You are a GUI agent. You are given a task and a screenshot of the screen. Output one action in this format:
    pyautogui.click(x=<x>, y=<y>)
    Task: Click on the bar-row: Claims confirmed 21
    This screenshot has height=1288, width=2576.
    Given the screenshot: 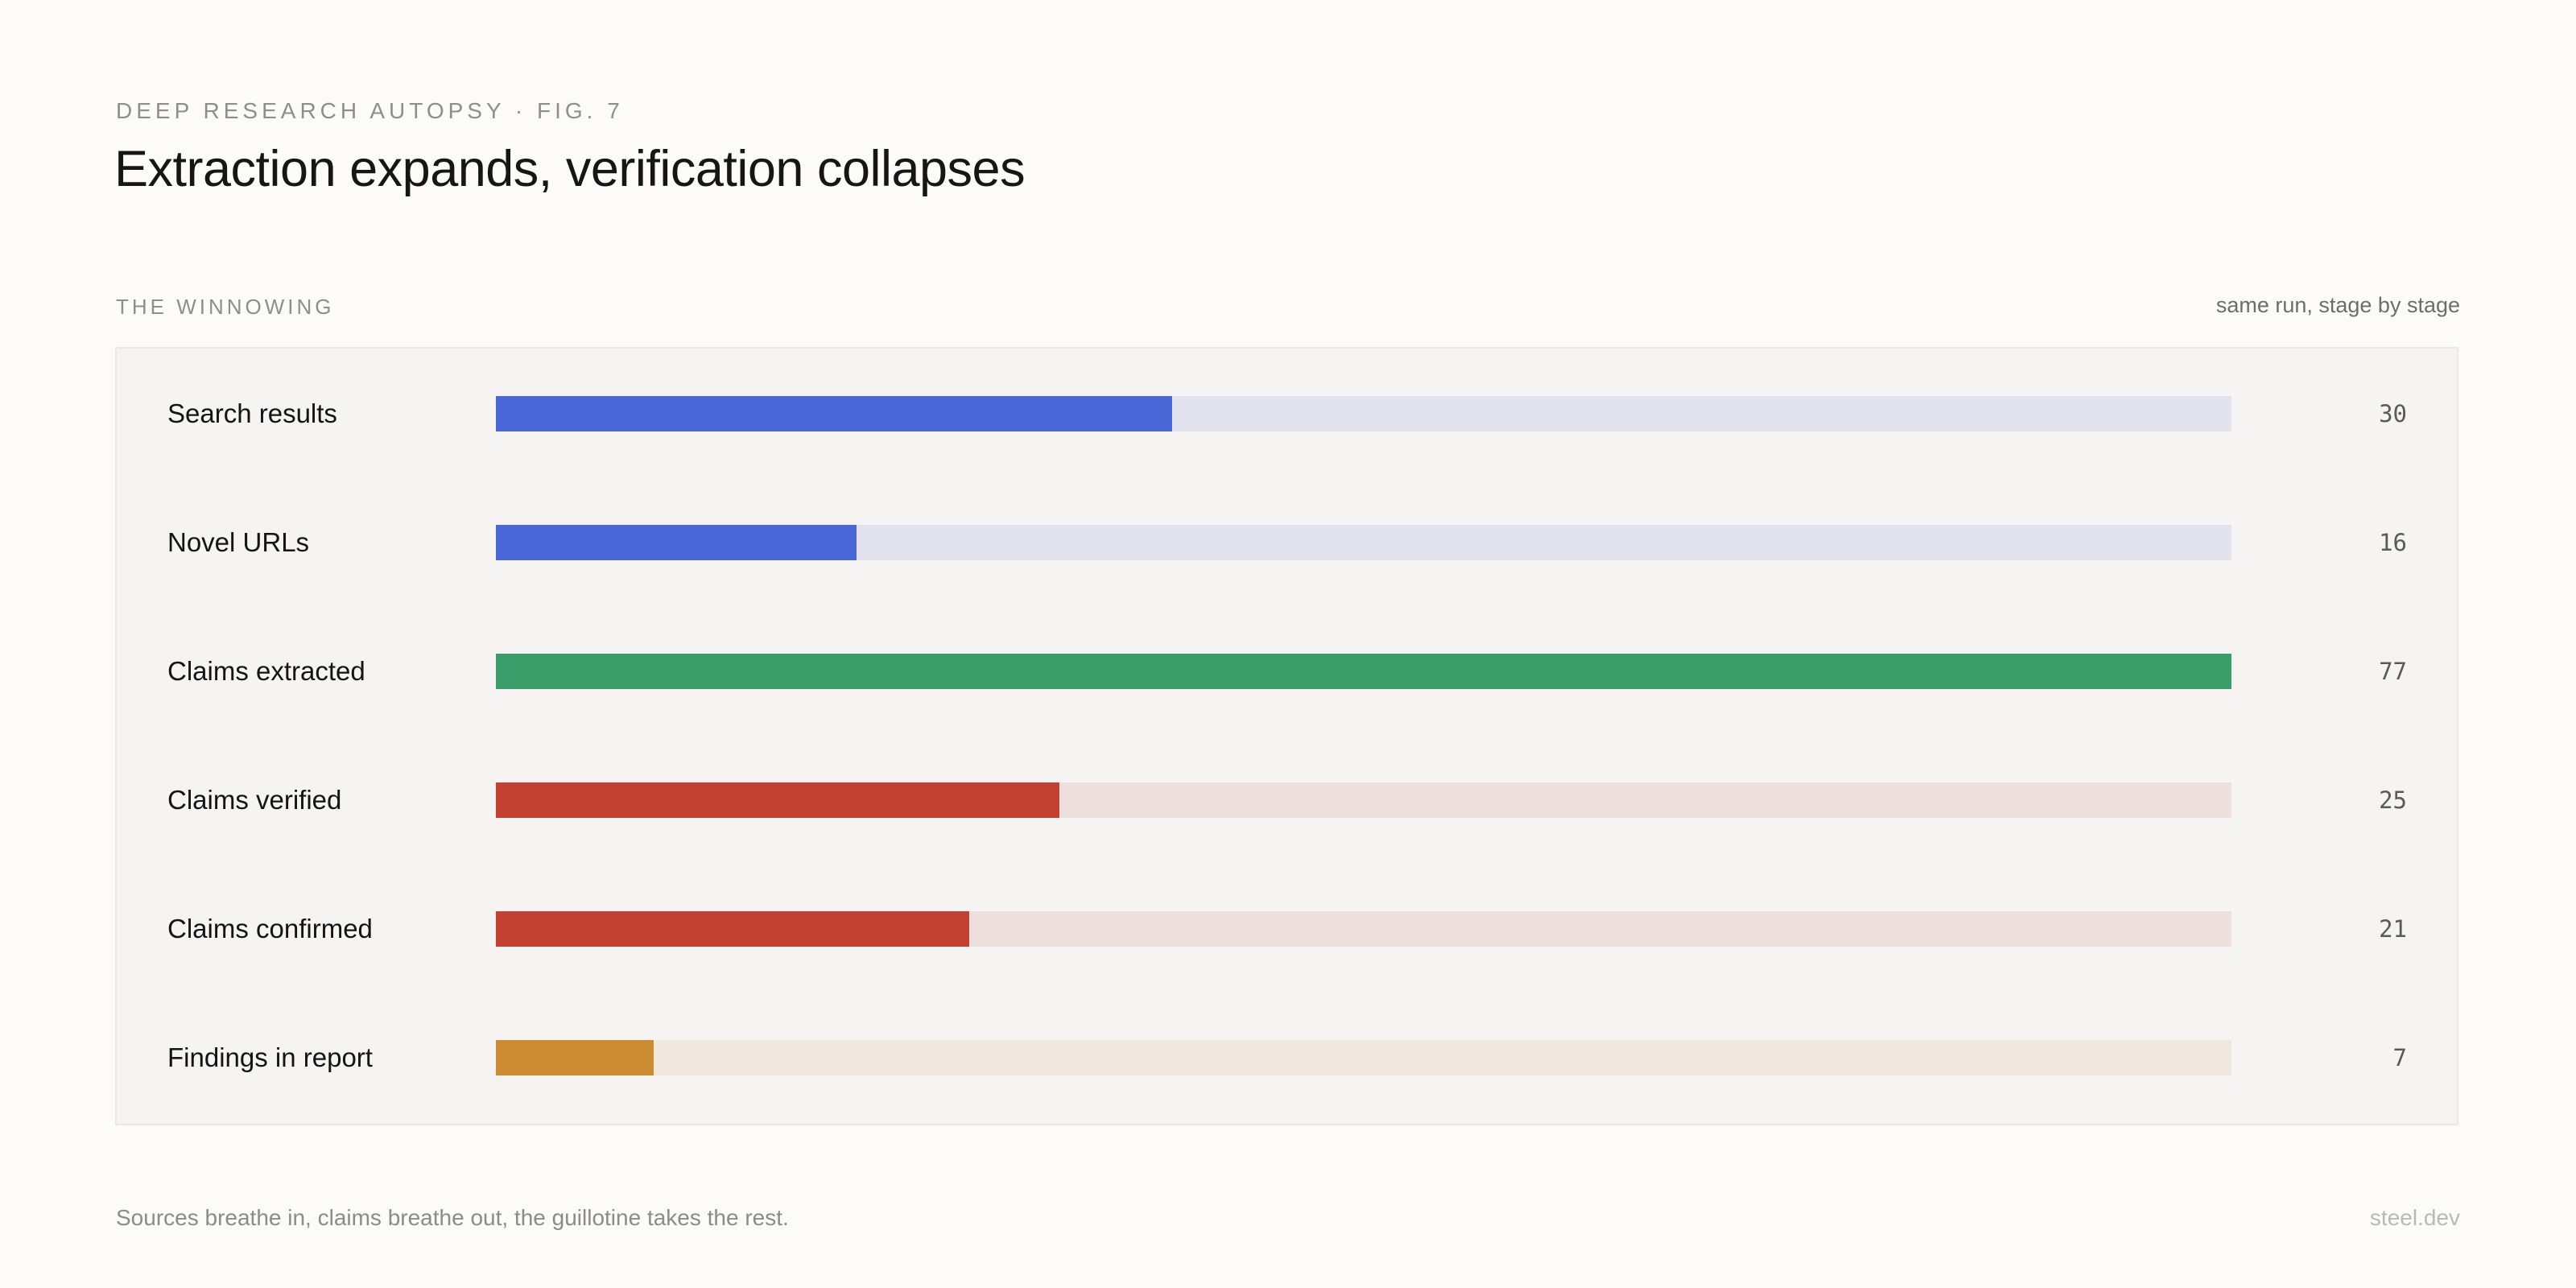 What is the action you would take?
    pyautogui.click(x=1287, y=929)
    